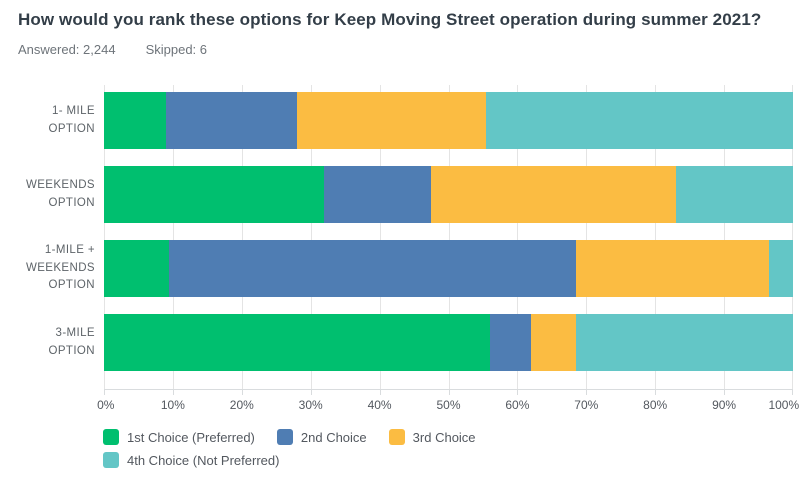 The height and width of the screenshot is (480, 804). I want to click on axis-tick-label: 30%, so click(310, 405).